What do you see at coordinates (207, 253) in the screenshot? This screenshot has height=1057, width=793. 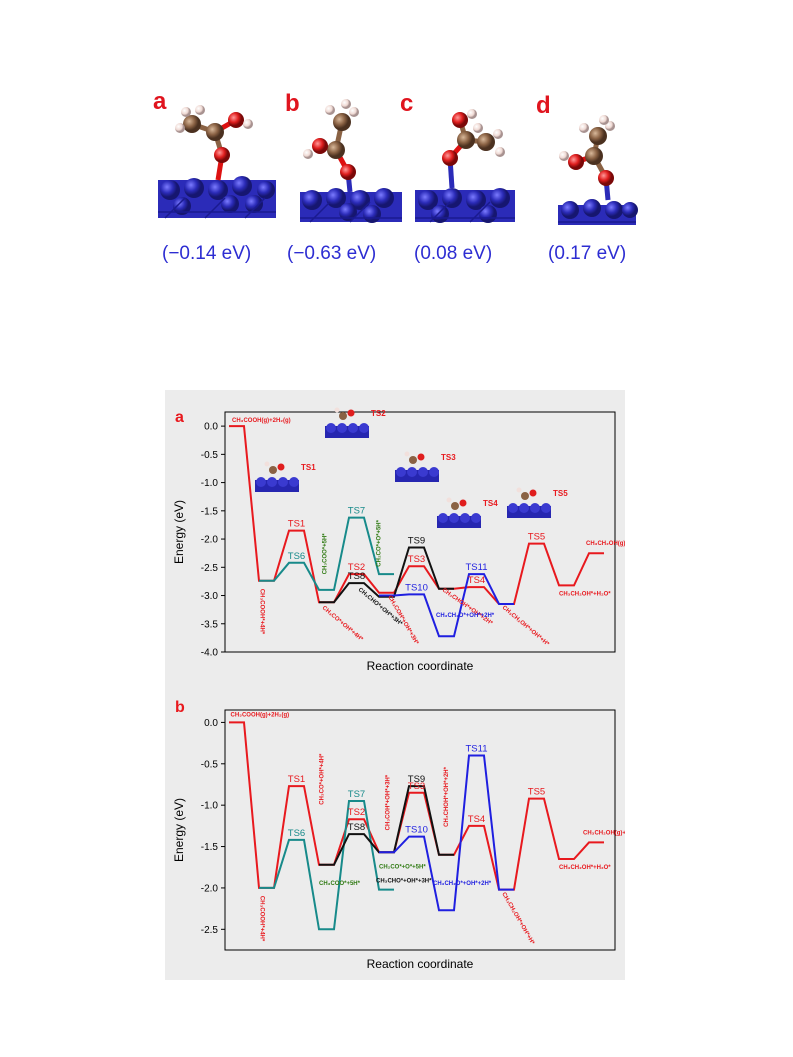 I see `energy-label-a: (−0.14 eV)` at bounding box center [207, 253].